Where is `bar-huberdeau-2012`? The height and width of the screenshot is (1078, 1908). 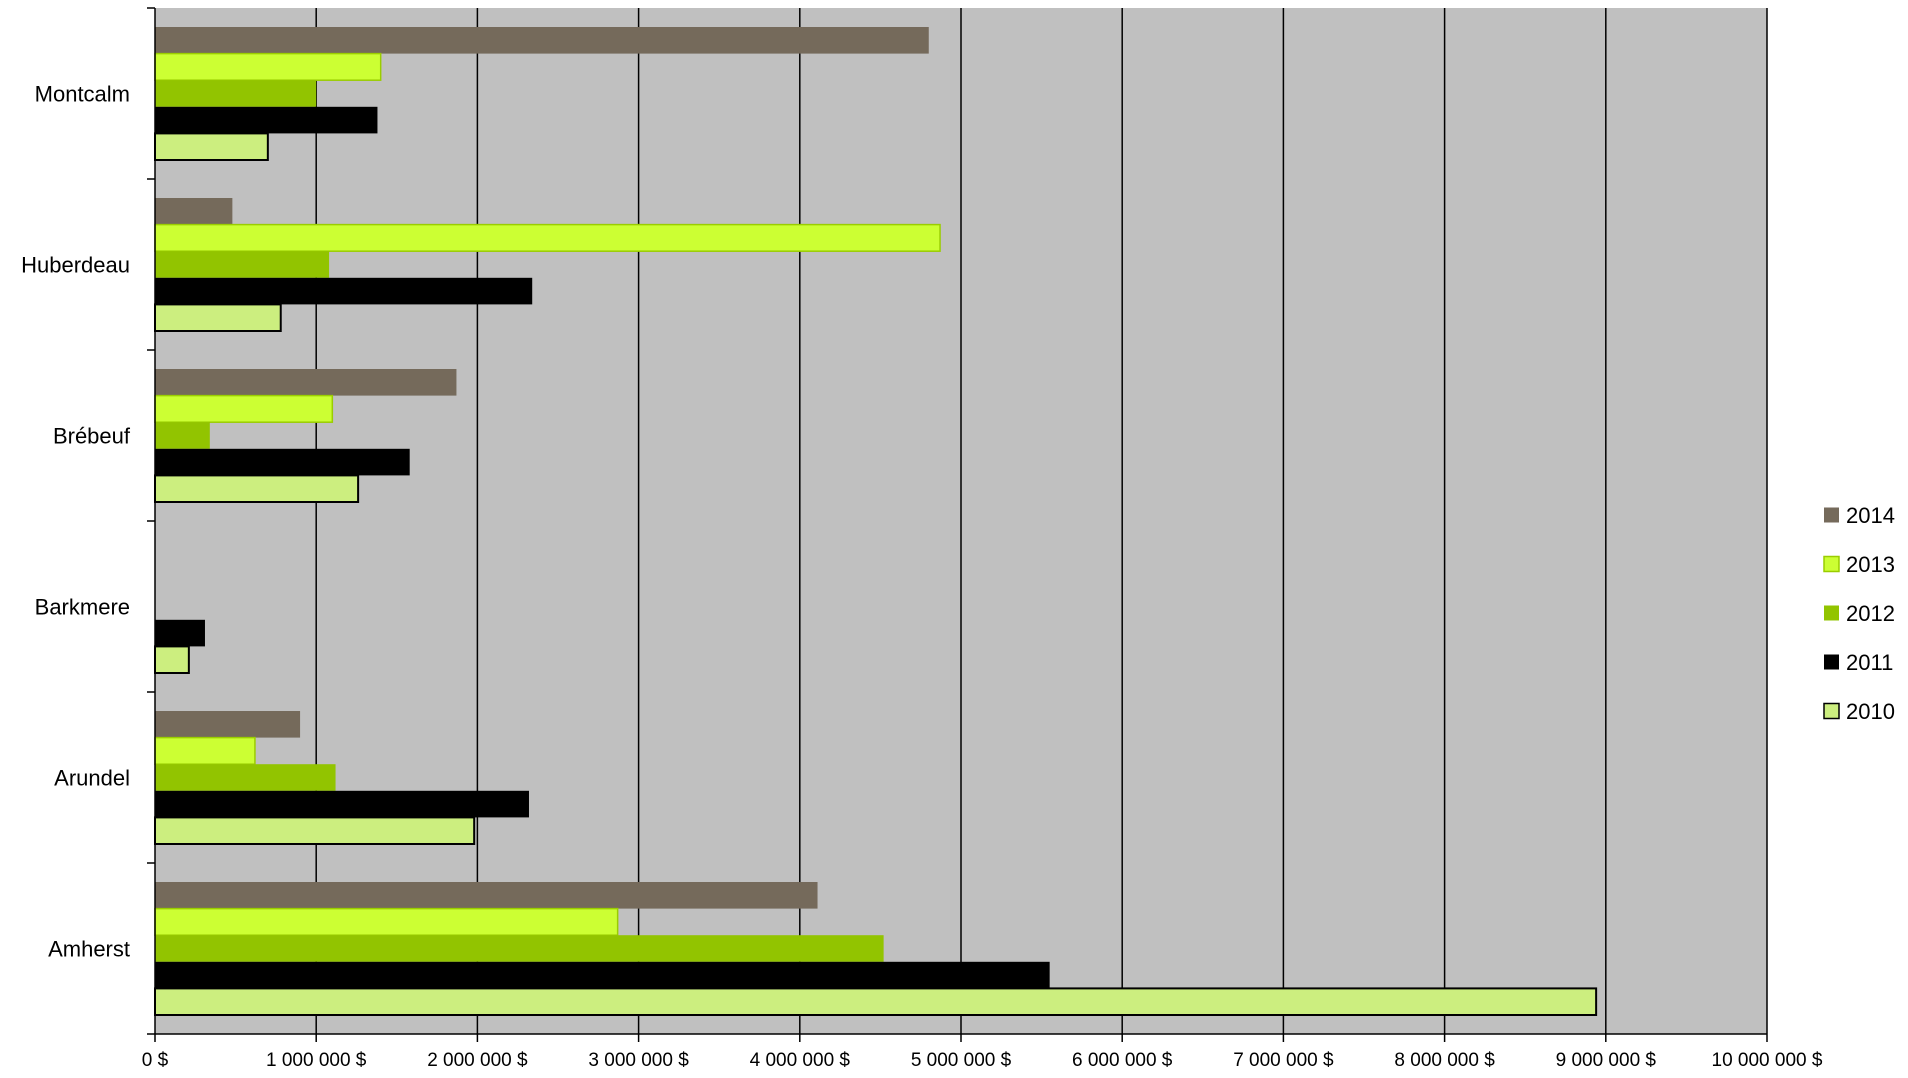 bar-huberdeau-2012 is located at coordinates (242, 264).